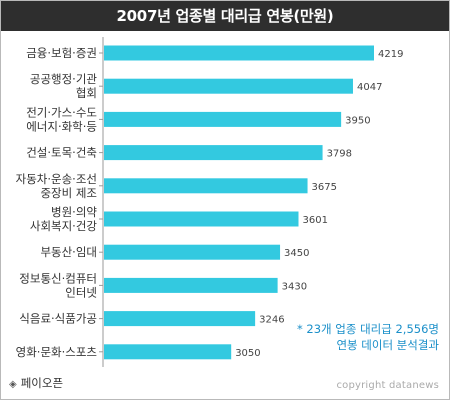 The image size is (450, 400). What do you see at coordinates (324, 187) in the screenshot?
I see `data-label: 3675` at bounding box center [324, 187].